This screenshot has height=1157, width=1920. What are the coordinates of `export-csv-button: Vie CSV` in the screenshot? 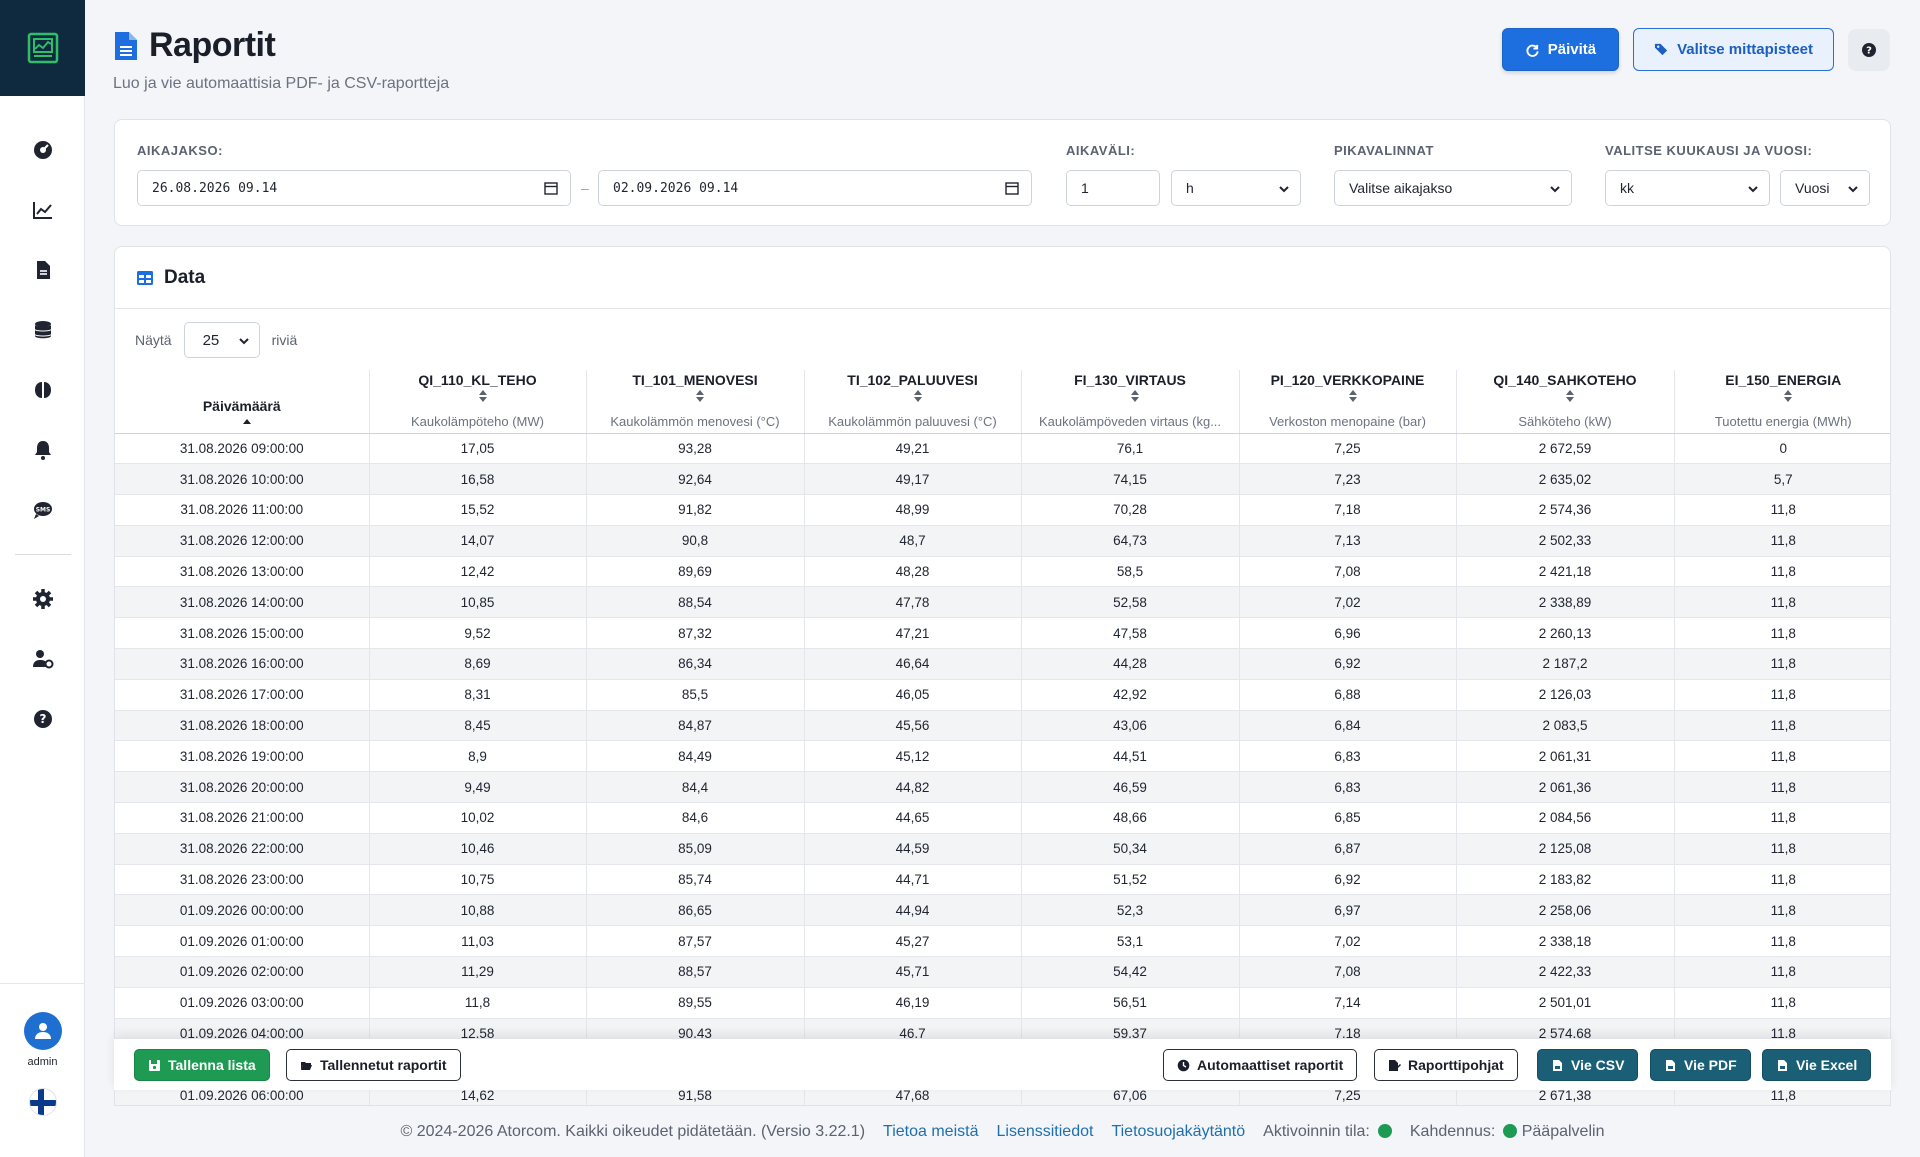 It's located at (1588, 1065).